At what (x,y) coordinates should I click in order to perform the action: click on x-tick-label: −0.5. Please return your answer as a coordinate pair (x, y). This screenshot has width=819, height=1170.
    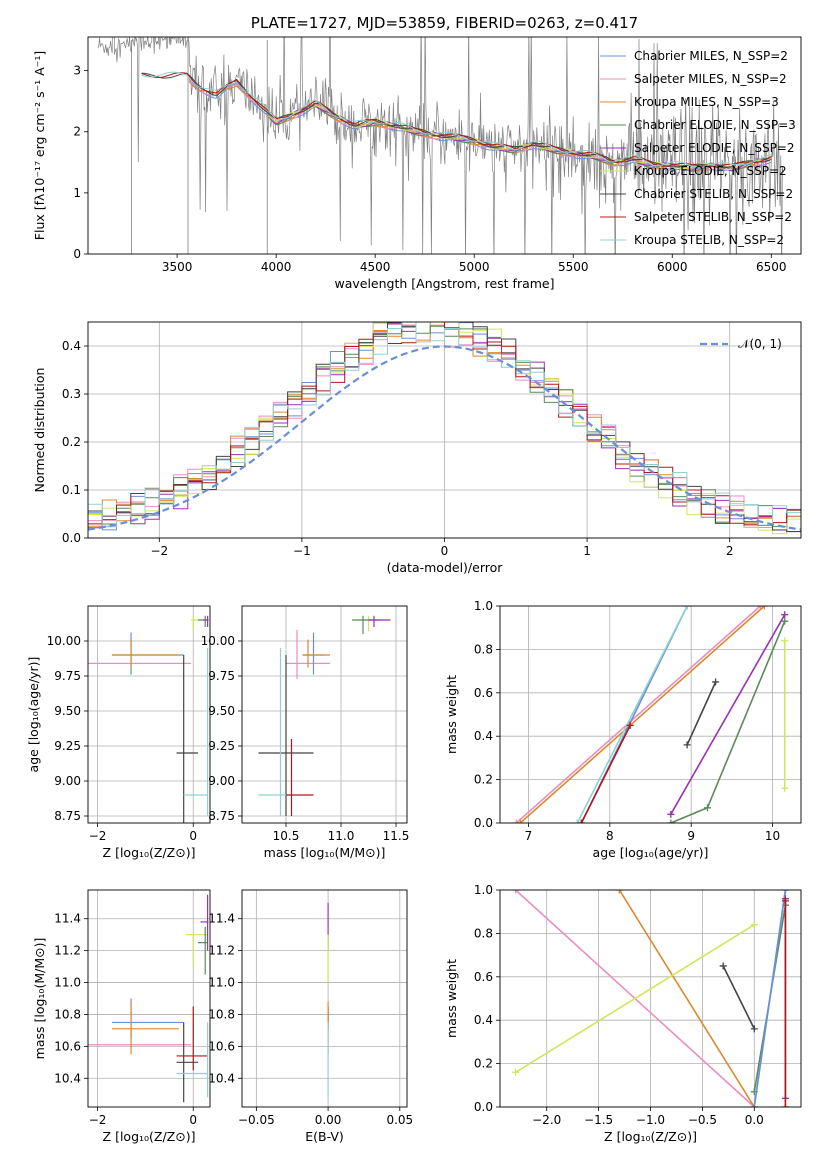
    Looking at the image, I should click on (702, 1120).